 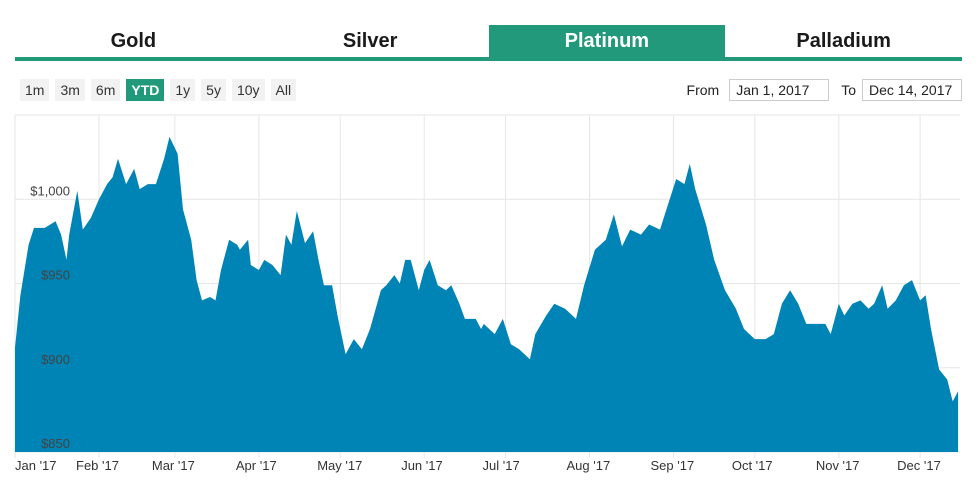 I want to click on range-5y-button: 5y, so click(x=213, y=90).